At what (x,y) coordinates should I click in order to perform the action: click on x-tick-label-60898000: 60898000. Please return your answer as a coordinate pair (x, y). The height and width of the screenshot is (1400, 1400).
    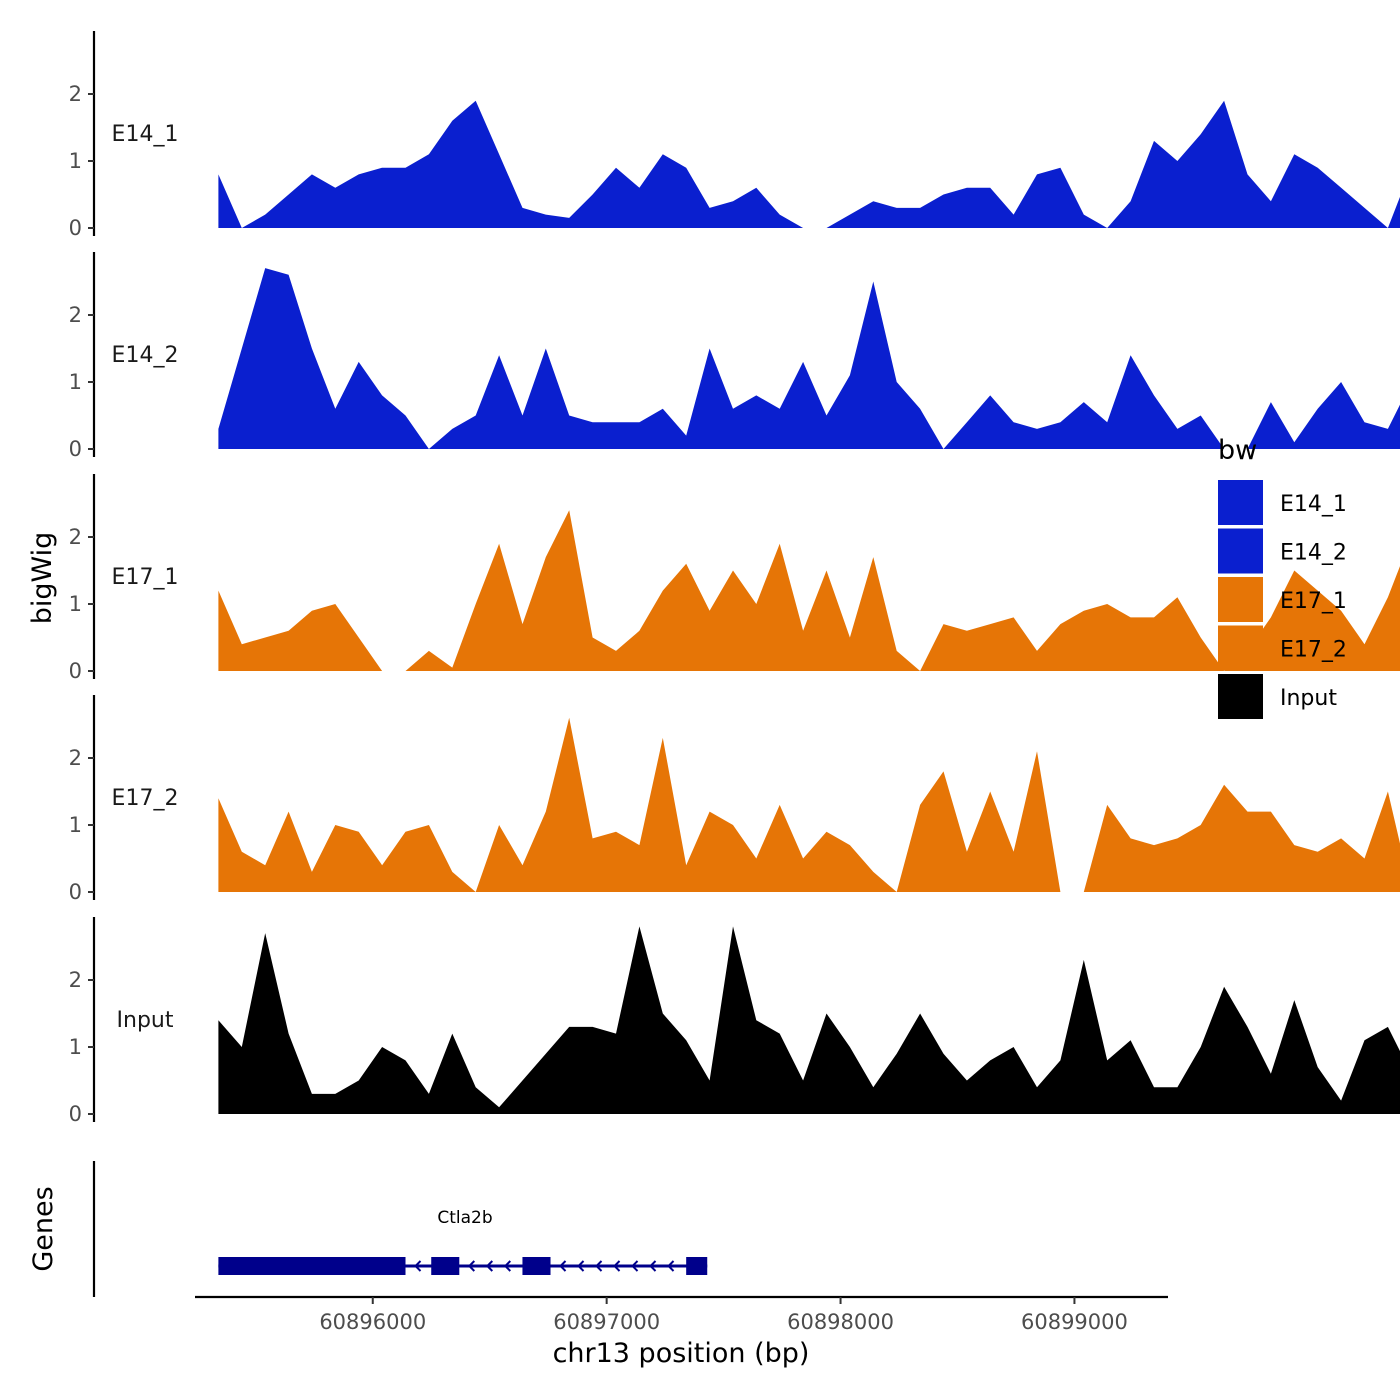
    Looking at the image, I should click on (840, 1322).